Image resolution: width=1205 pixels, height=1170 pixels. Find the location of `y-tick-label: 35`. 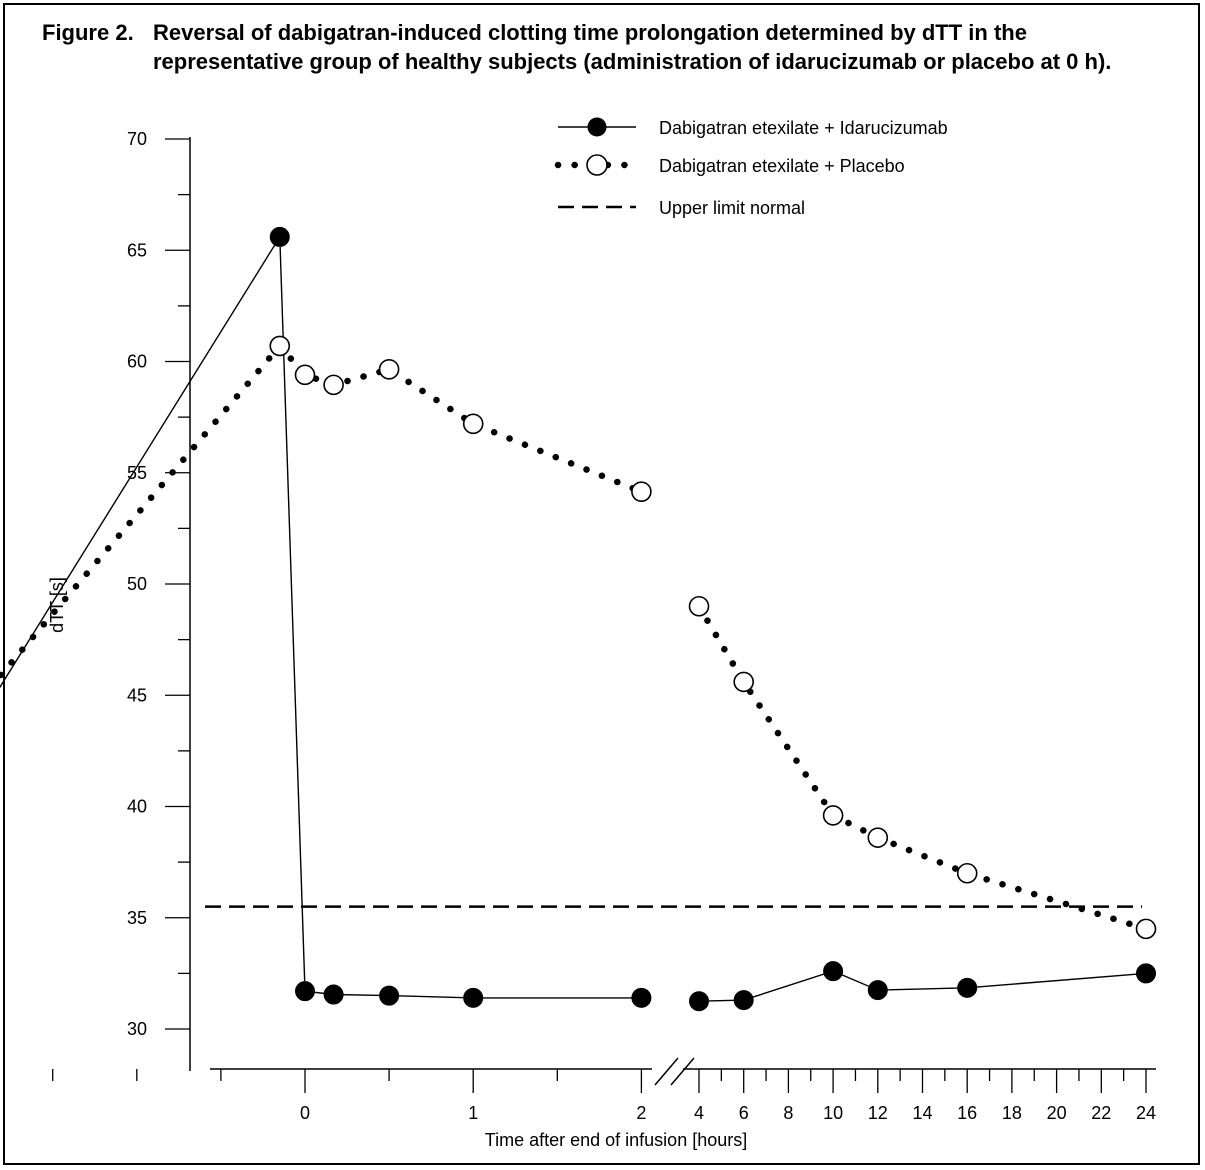

y-tick-label: 35 is located at coordinates (137, 918).